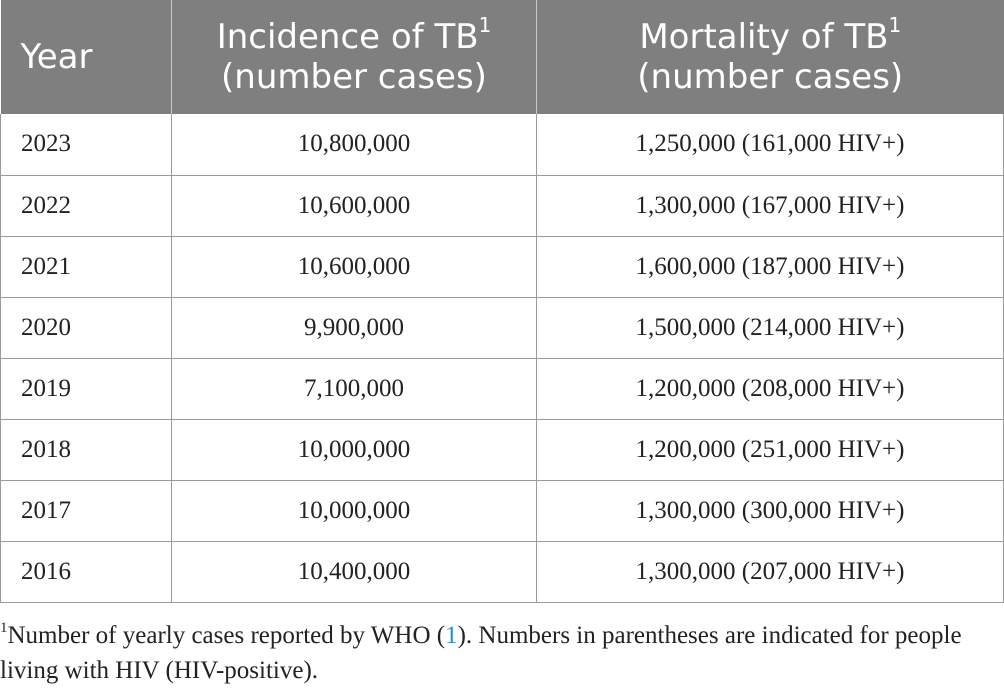 This screenshot has width=1004, height=695. Describe the element at coordinates (764, 37) in the screenshot. I see `header-mortality-line1: Mortality of TB` at that location.